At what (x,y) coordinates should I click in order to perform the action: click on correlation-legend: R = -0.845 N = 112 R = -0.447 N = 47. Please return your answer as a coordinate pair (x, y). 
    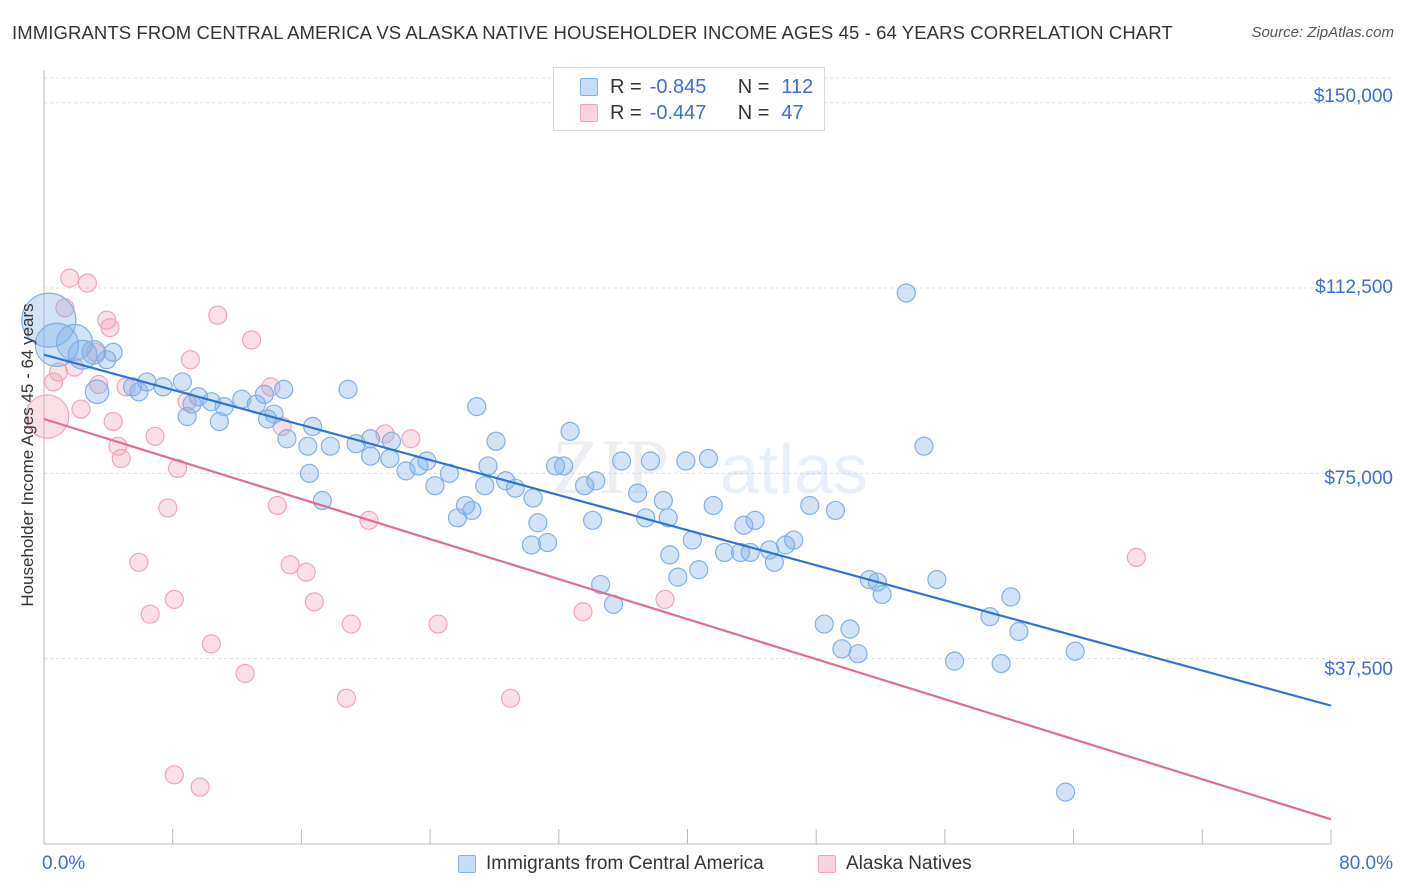
    Looking at the image, I should click on (689, 99).